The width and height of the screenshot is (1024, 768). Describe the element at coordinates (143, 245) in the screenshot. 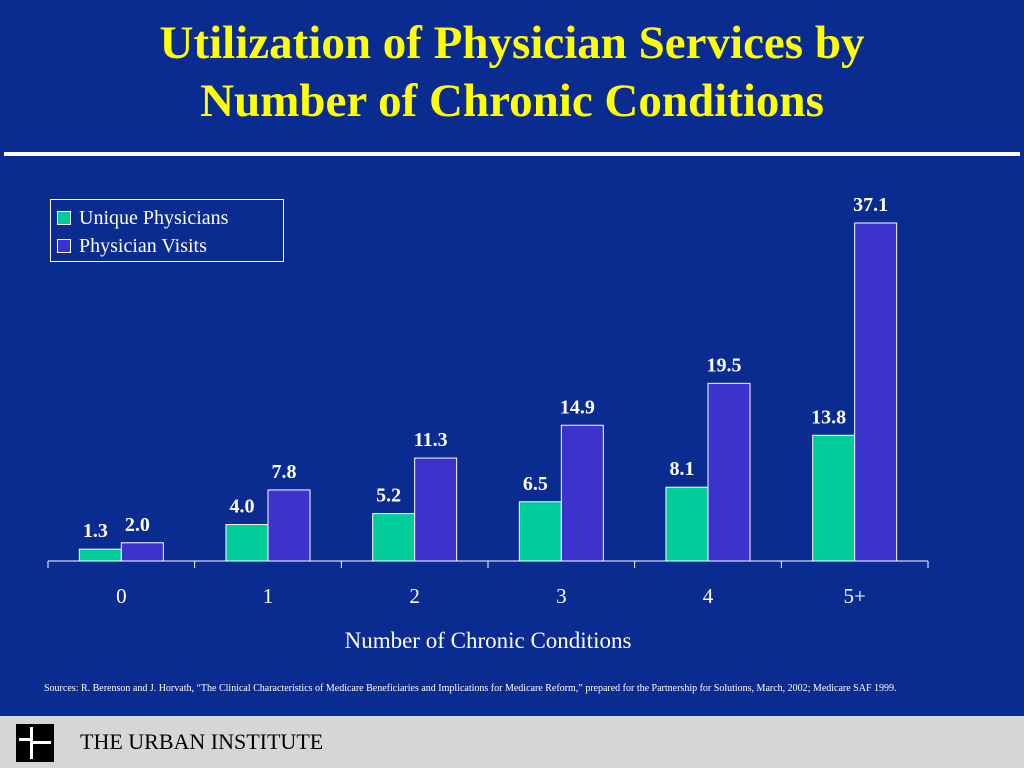

I see `legend-label-physician-visits: Physician Visits` at that location.